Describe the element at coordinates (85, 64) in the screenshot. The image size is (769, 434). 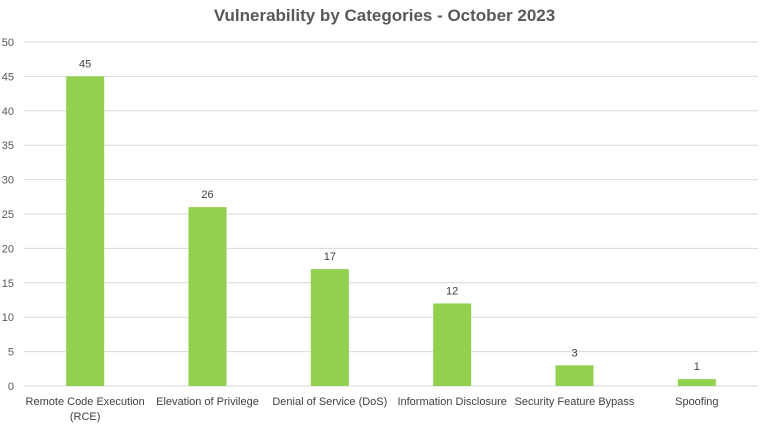
I see `data-label: 45` at that location.